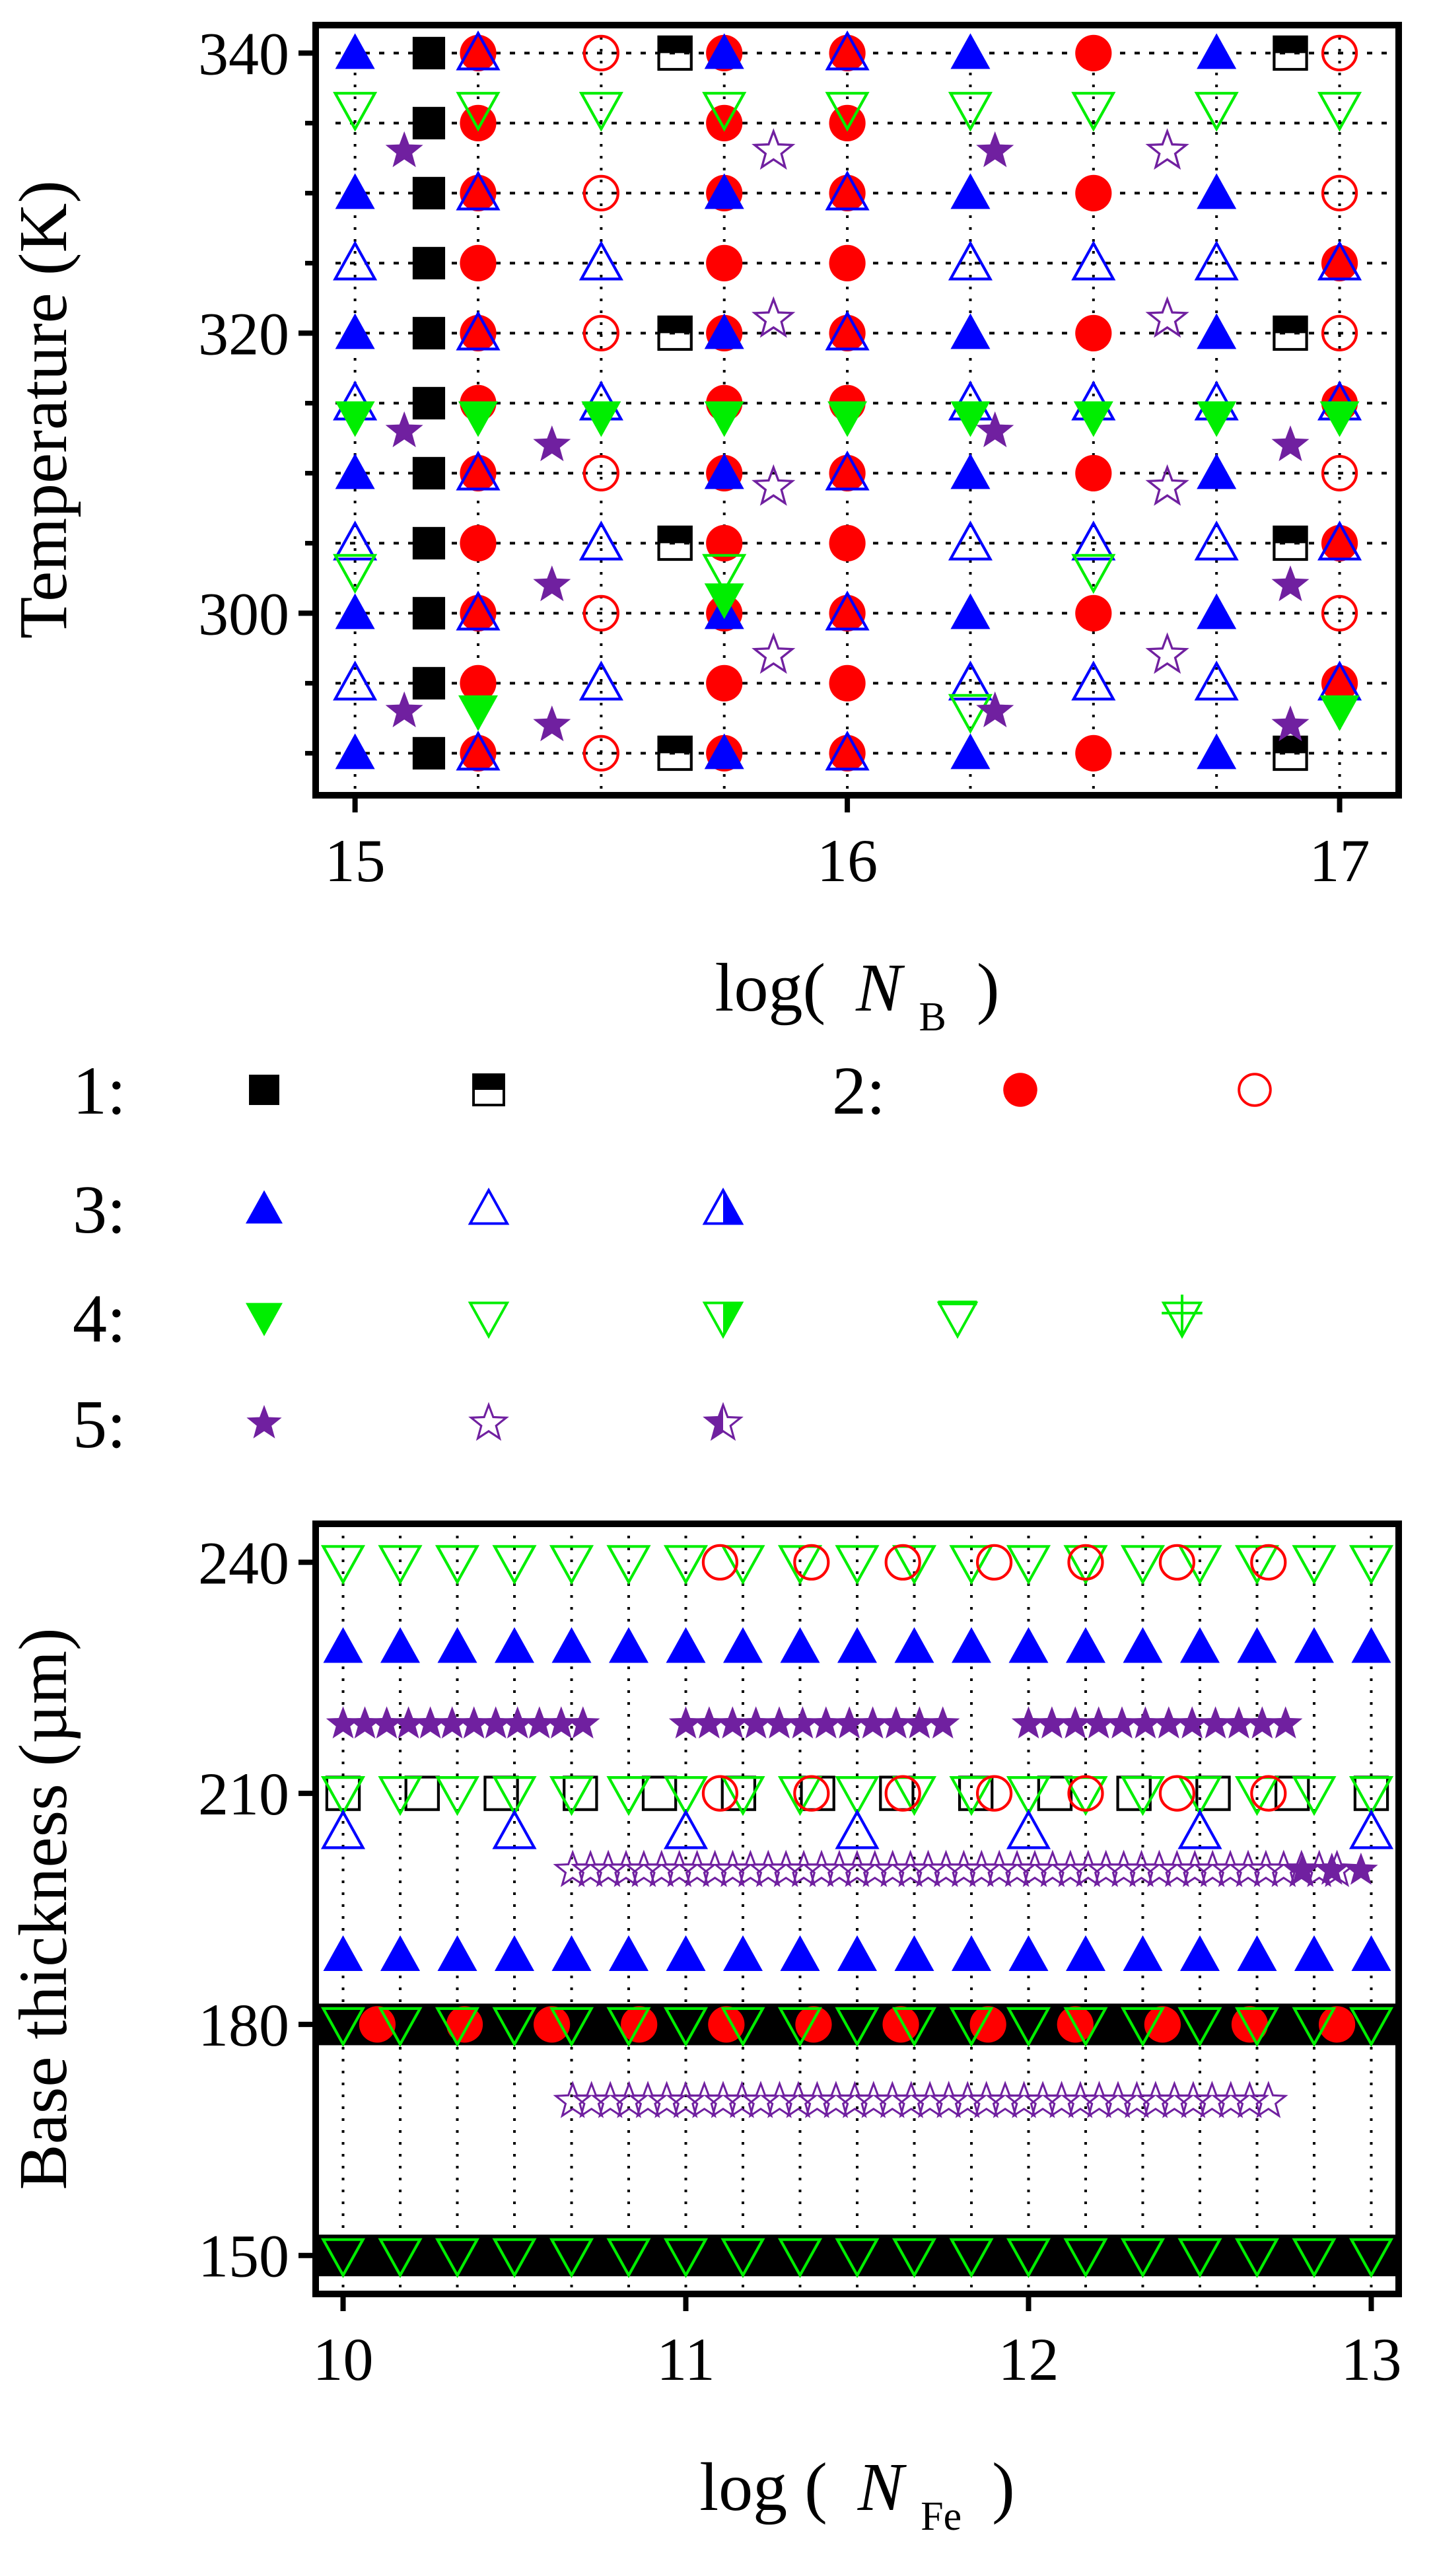  Describe the element at coordinates (243, 1794) in the screenshot. I see `y-tick-label: 210` at that location.